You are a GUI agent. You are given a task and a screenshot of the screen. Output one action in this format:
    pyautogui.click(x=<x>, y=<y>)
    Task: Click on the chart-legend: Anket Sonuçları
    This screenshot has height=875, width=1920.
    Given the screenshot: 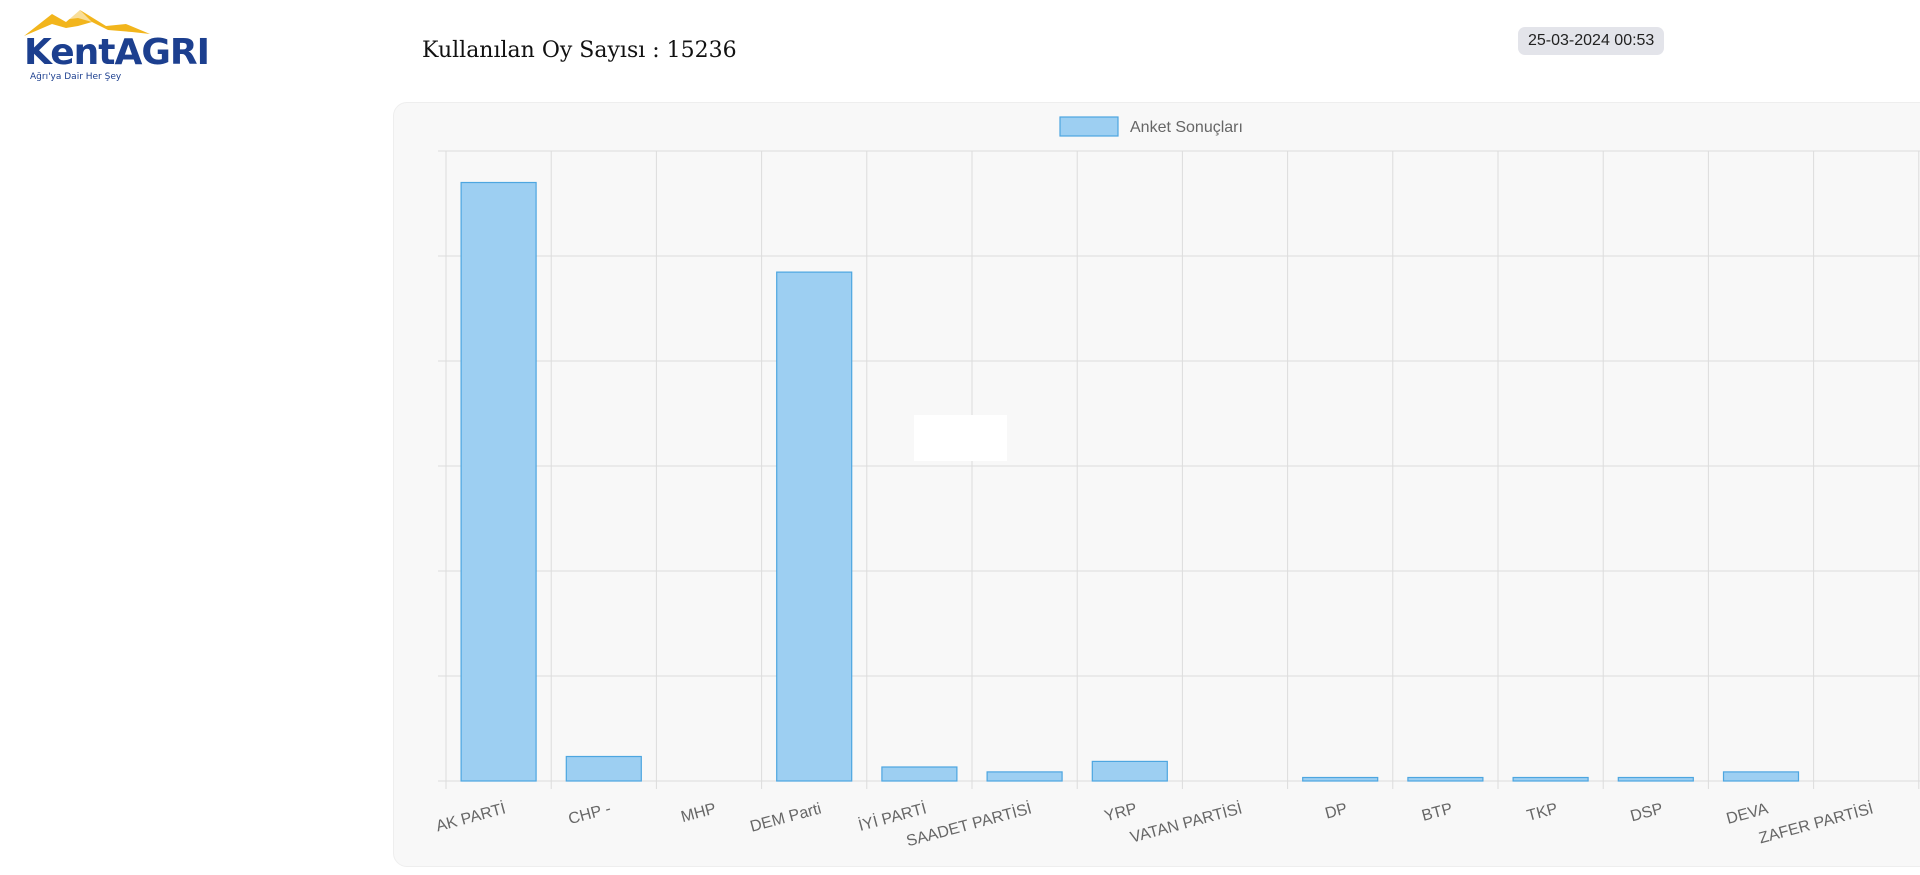 What is the action you would take?
    pyautogui.click(x=1151, y=126)
    